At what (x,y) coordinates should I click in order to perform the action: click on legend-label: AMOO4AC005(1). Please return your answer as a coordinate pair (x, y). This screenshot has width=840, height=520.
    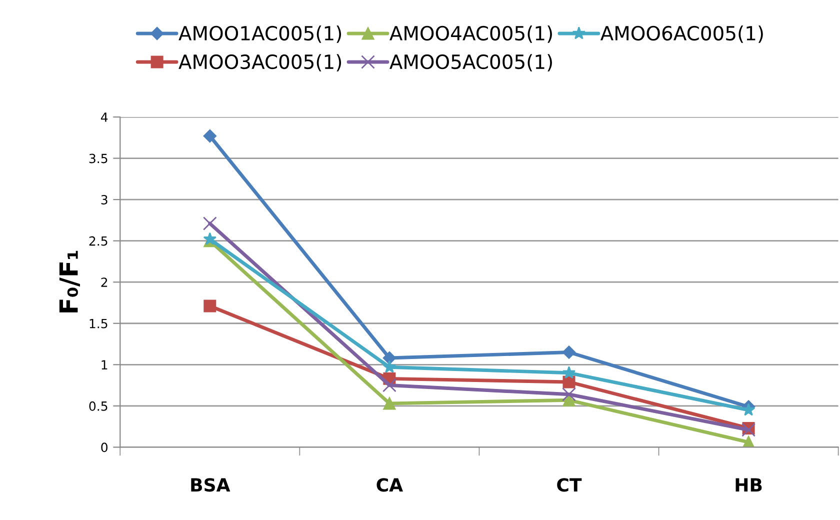
    Looking at the image, I should click on (471, 34).